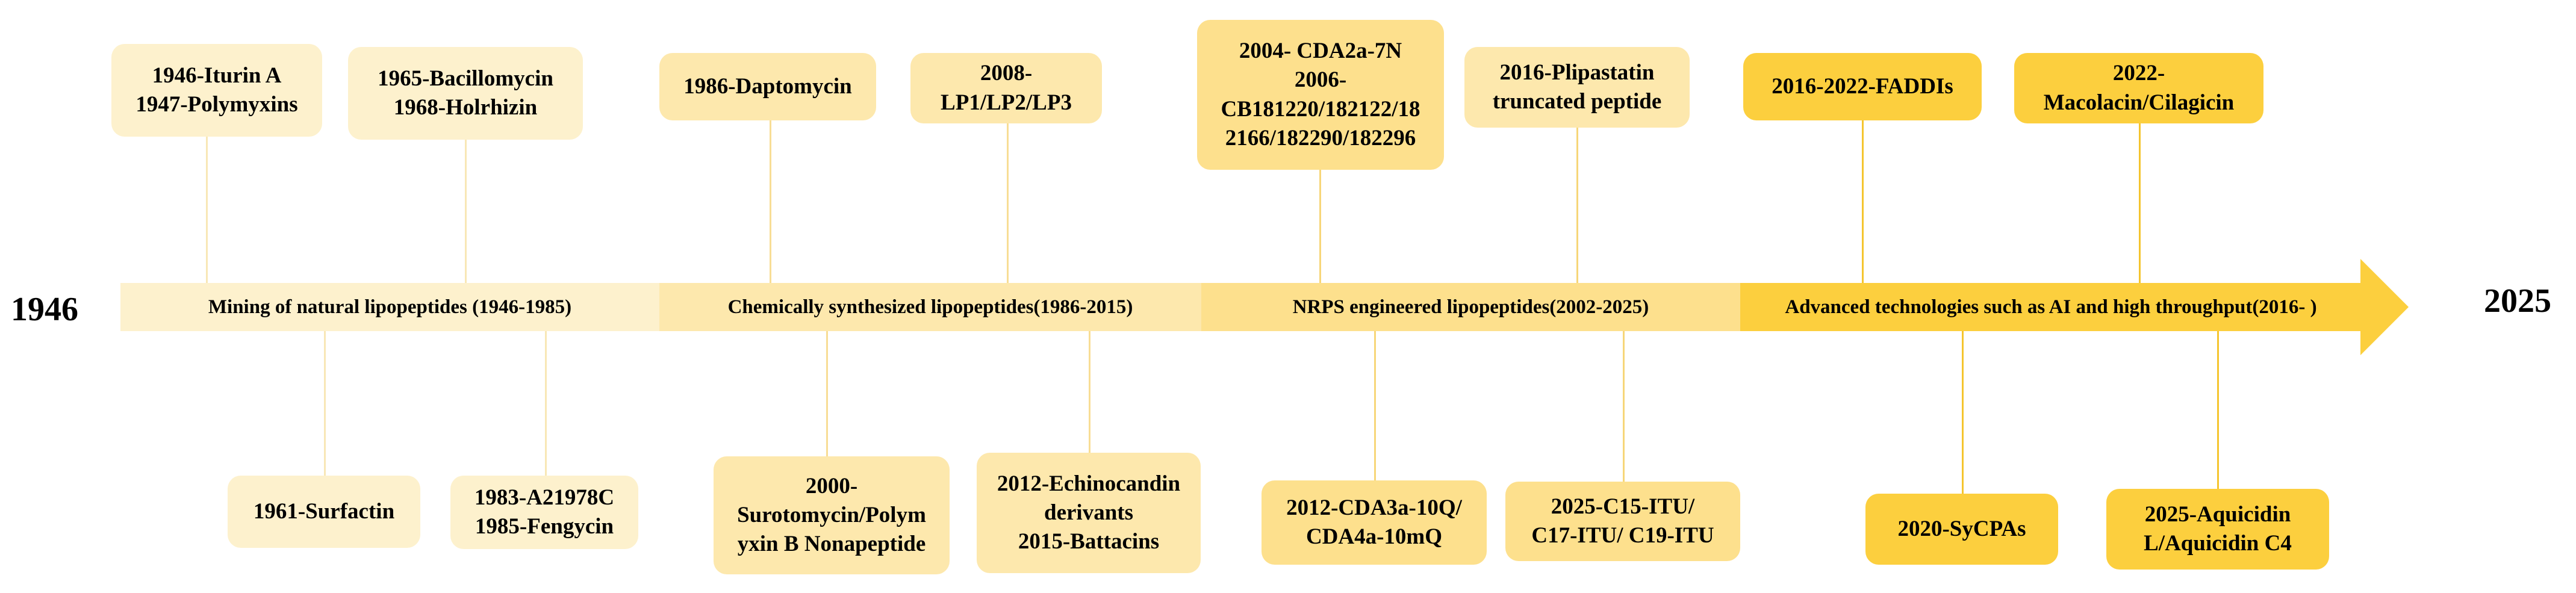  What do you see at coordinates (1374, 536) in the screenshot?
I see `event-line: CDA4a-10mQ` at bounding box center [1374, 536].